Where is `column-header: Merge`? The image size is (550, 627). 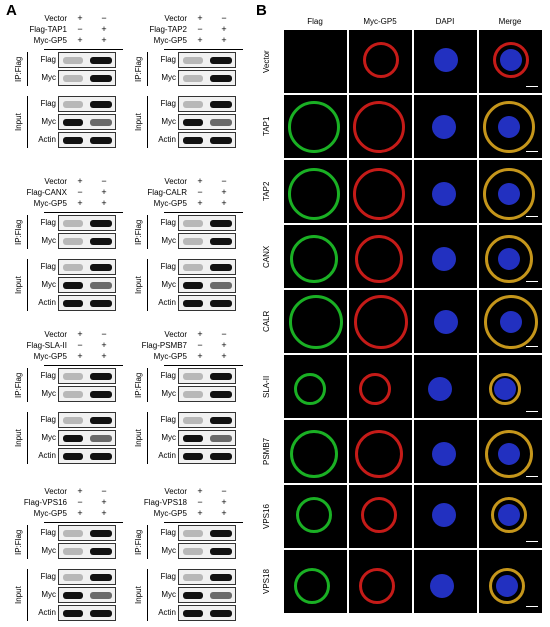 column-header: Merge is located at coordinates (510, 21).